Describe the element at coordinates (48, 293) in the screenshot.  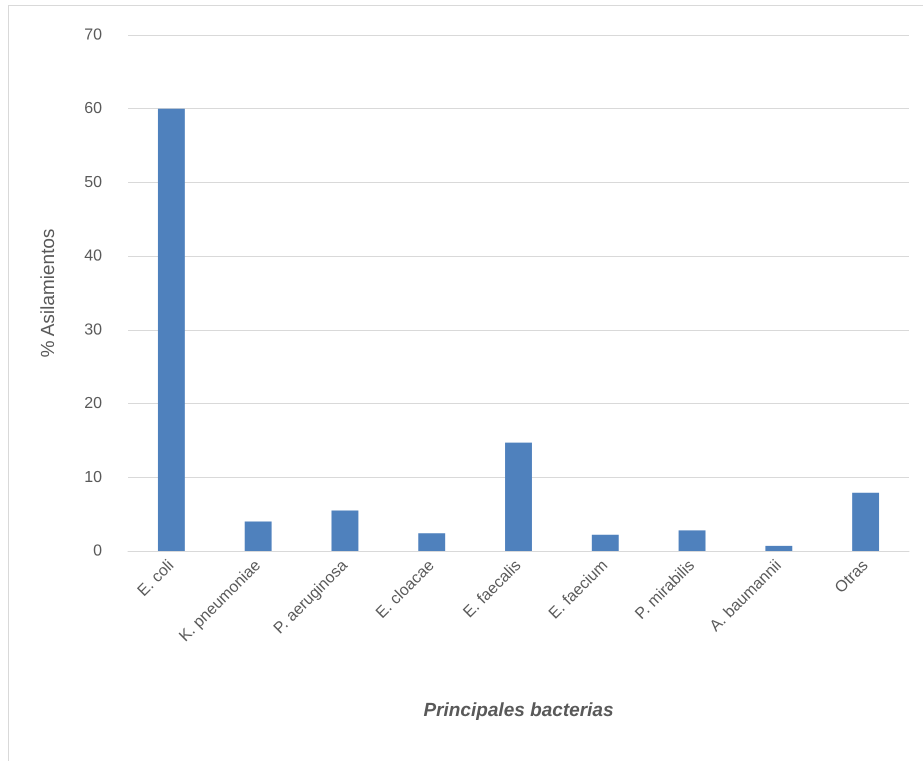
I see `y-axis-title: % Asilamientos` at that location.